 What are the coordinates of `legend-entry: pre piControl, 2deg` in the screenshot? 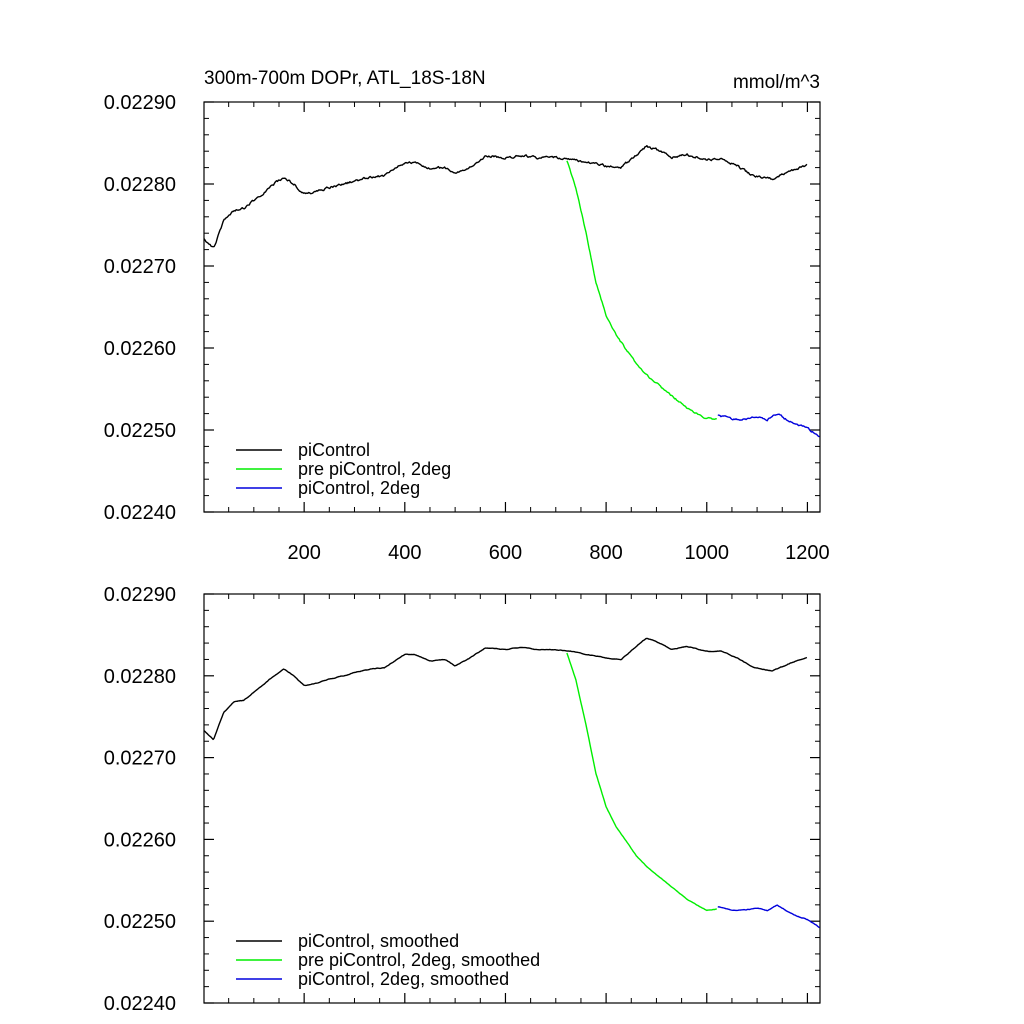 It's located at (343, 469).